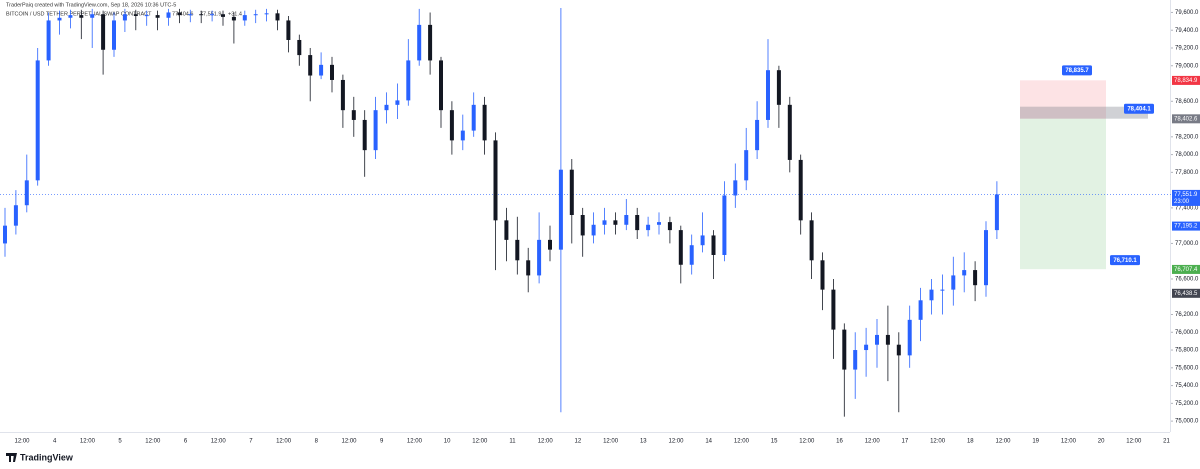 This screenshot has width=1200, height=469. What do you see at coordinates (512, 442) in the screenshot?
I see `x-tick-label: 11` at bounding box center [512, 442].